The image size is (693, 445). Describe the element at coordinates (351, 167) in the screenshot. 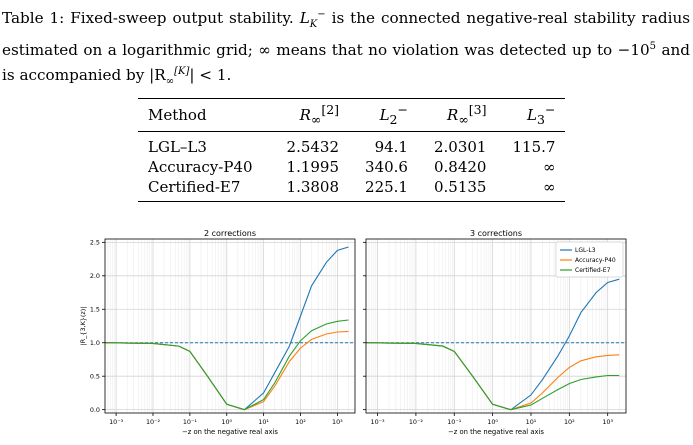

I see `table-row: Accuracy-P40 1.1995 340.6 0.8420 ∞` at that location.